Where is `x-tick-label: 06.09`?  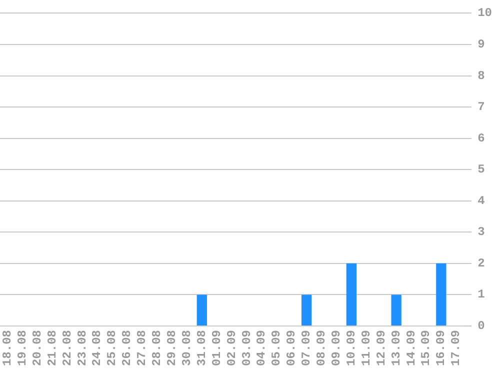 x-tick-label: 06.09 is located at coordinates (291, 348).